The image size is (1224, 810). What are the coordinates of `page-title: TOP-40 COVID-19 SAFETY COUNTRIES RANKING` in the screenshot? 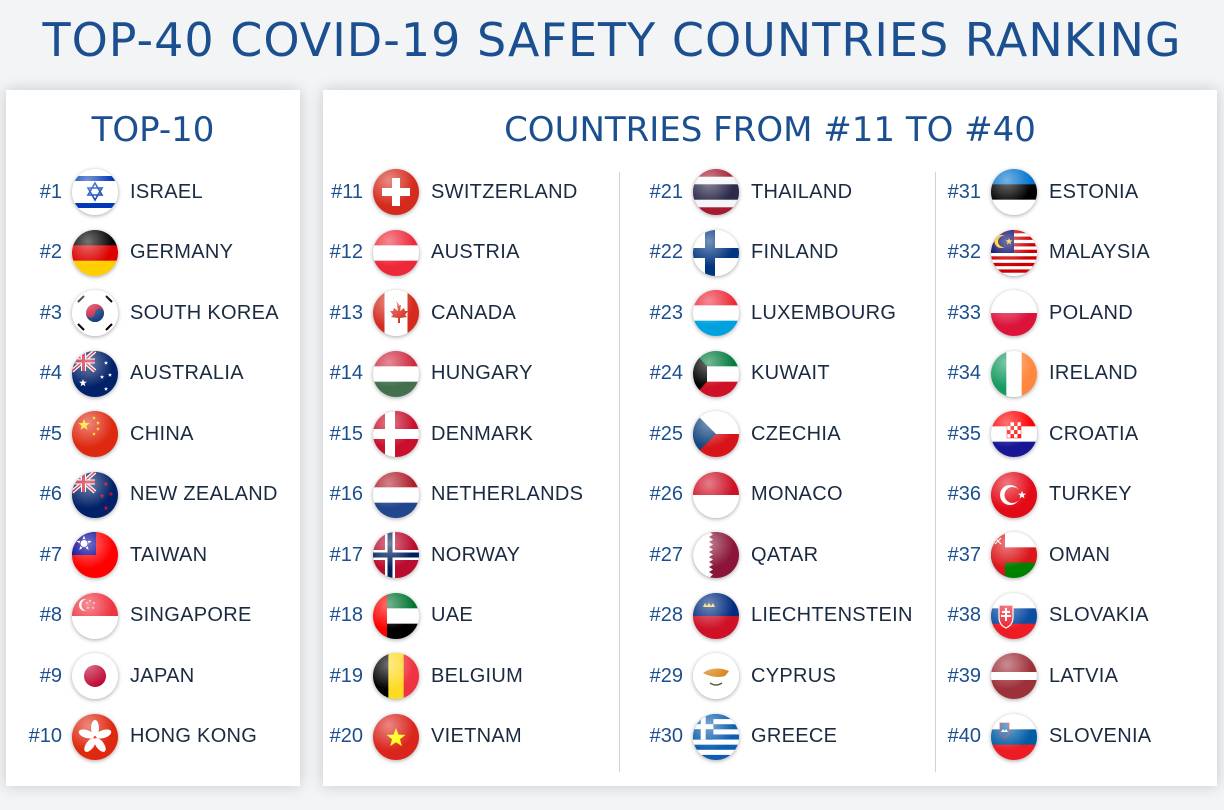 It's located at (612, 40).